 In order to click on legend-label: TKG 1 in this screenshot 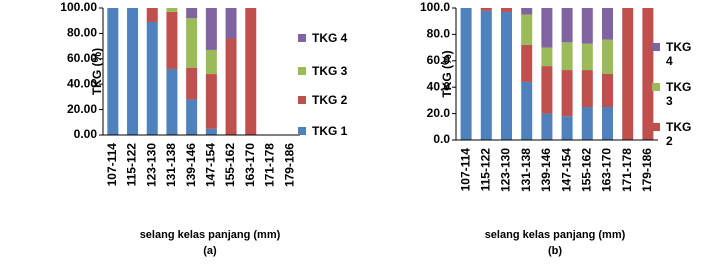, I will do `click(330, 131)`.